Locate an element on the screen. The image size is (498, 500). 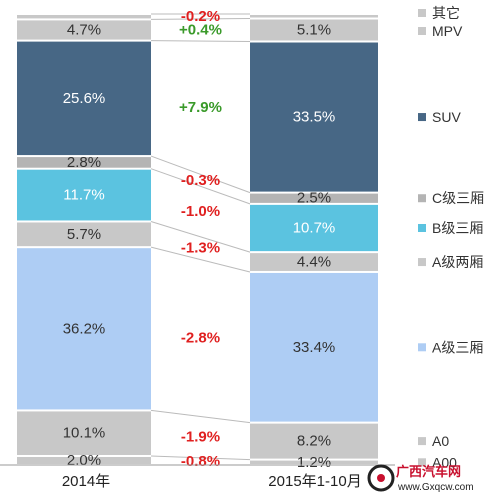
x-tick-label-2015: 2015年1-10月 is located at coordinates (314, 481).